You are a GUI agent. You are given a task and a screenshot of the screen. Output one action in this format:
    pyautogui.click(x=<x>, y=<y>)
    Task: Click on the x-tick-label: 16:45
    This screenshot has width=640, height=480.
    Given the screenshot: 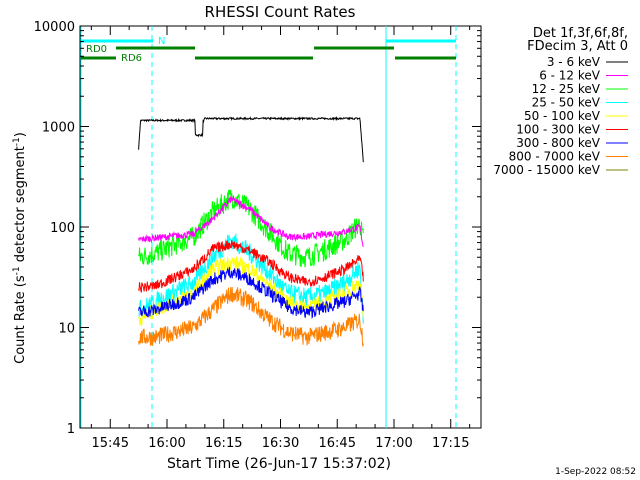 What is the action you would take?
    pyautogui.click(x=337, y=443)
    